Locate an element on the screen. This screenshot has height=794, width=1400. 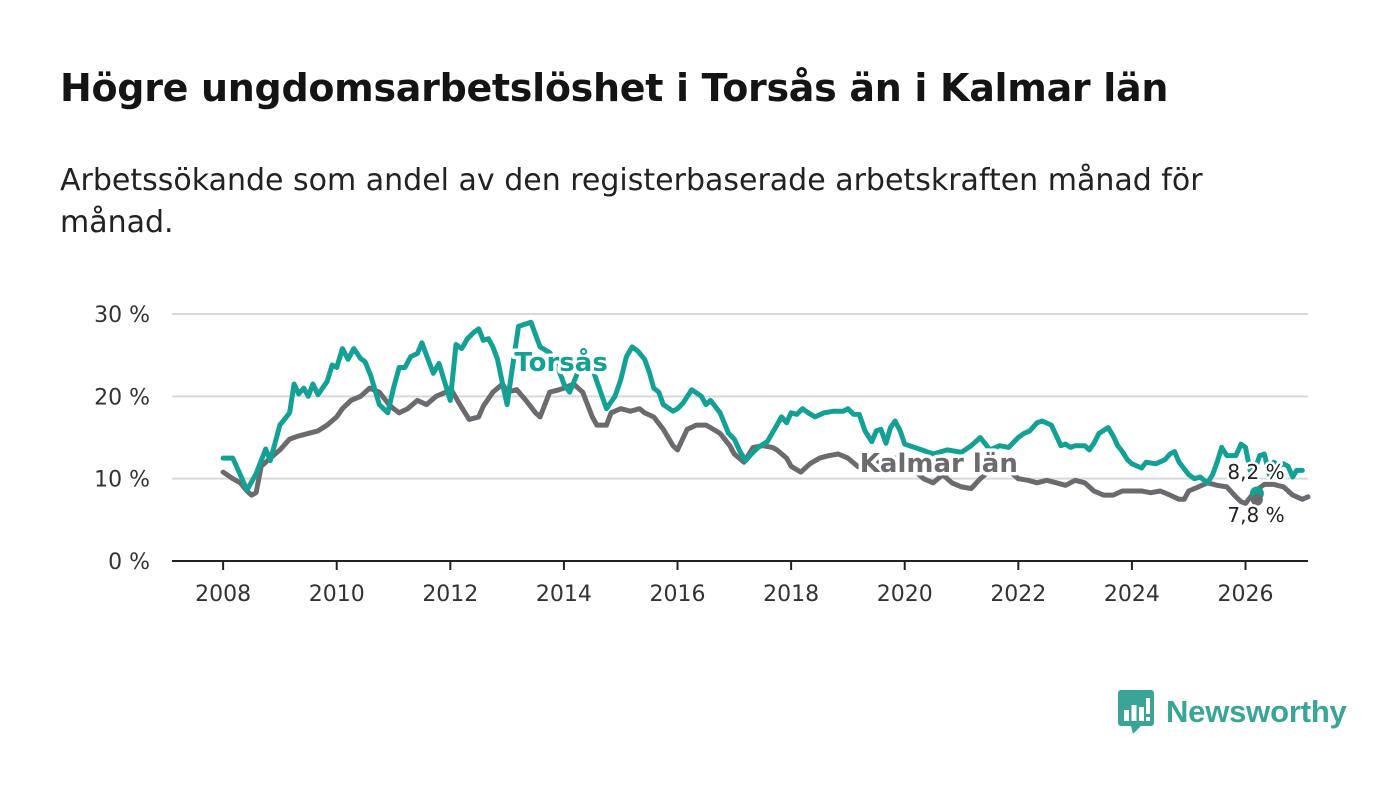
y-tick-label: 10 % is located at coordinates (122, 480).